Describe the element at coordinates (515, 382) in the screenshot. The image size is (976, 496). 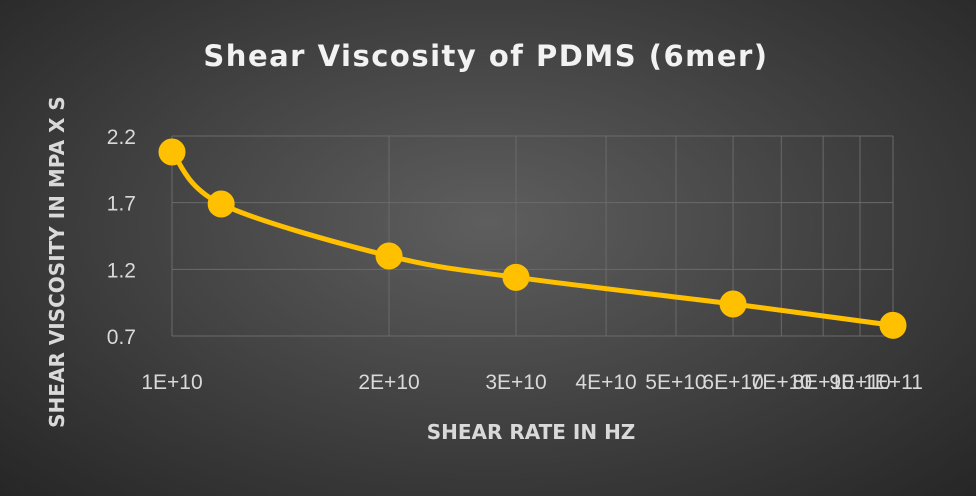
I see `x-tick-label: 3E+10` at that location.